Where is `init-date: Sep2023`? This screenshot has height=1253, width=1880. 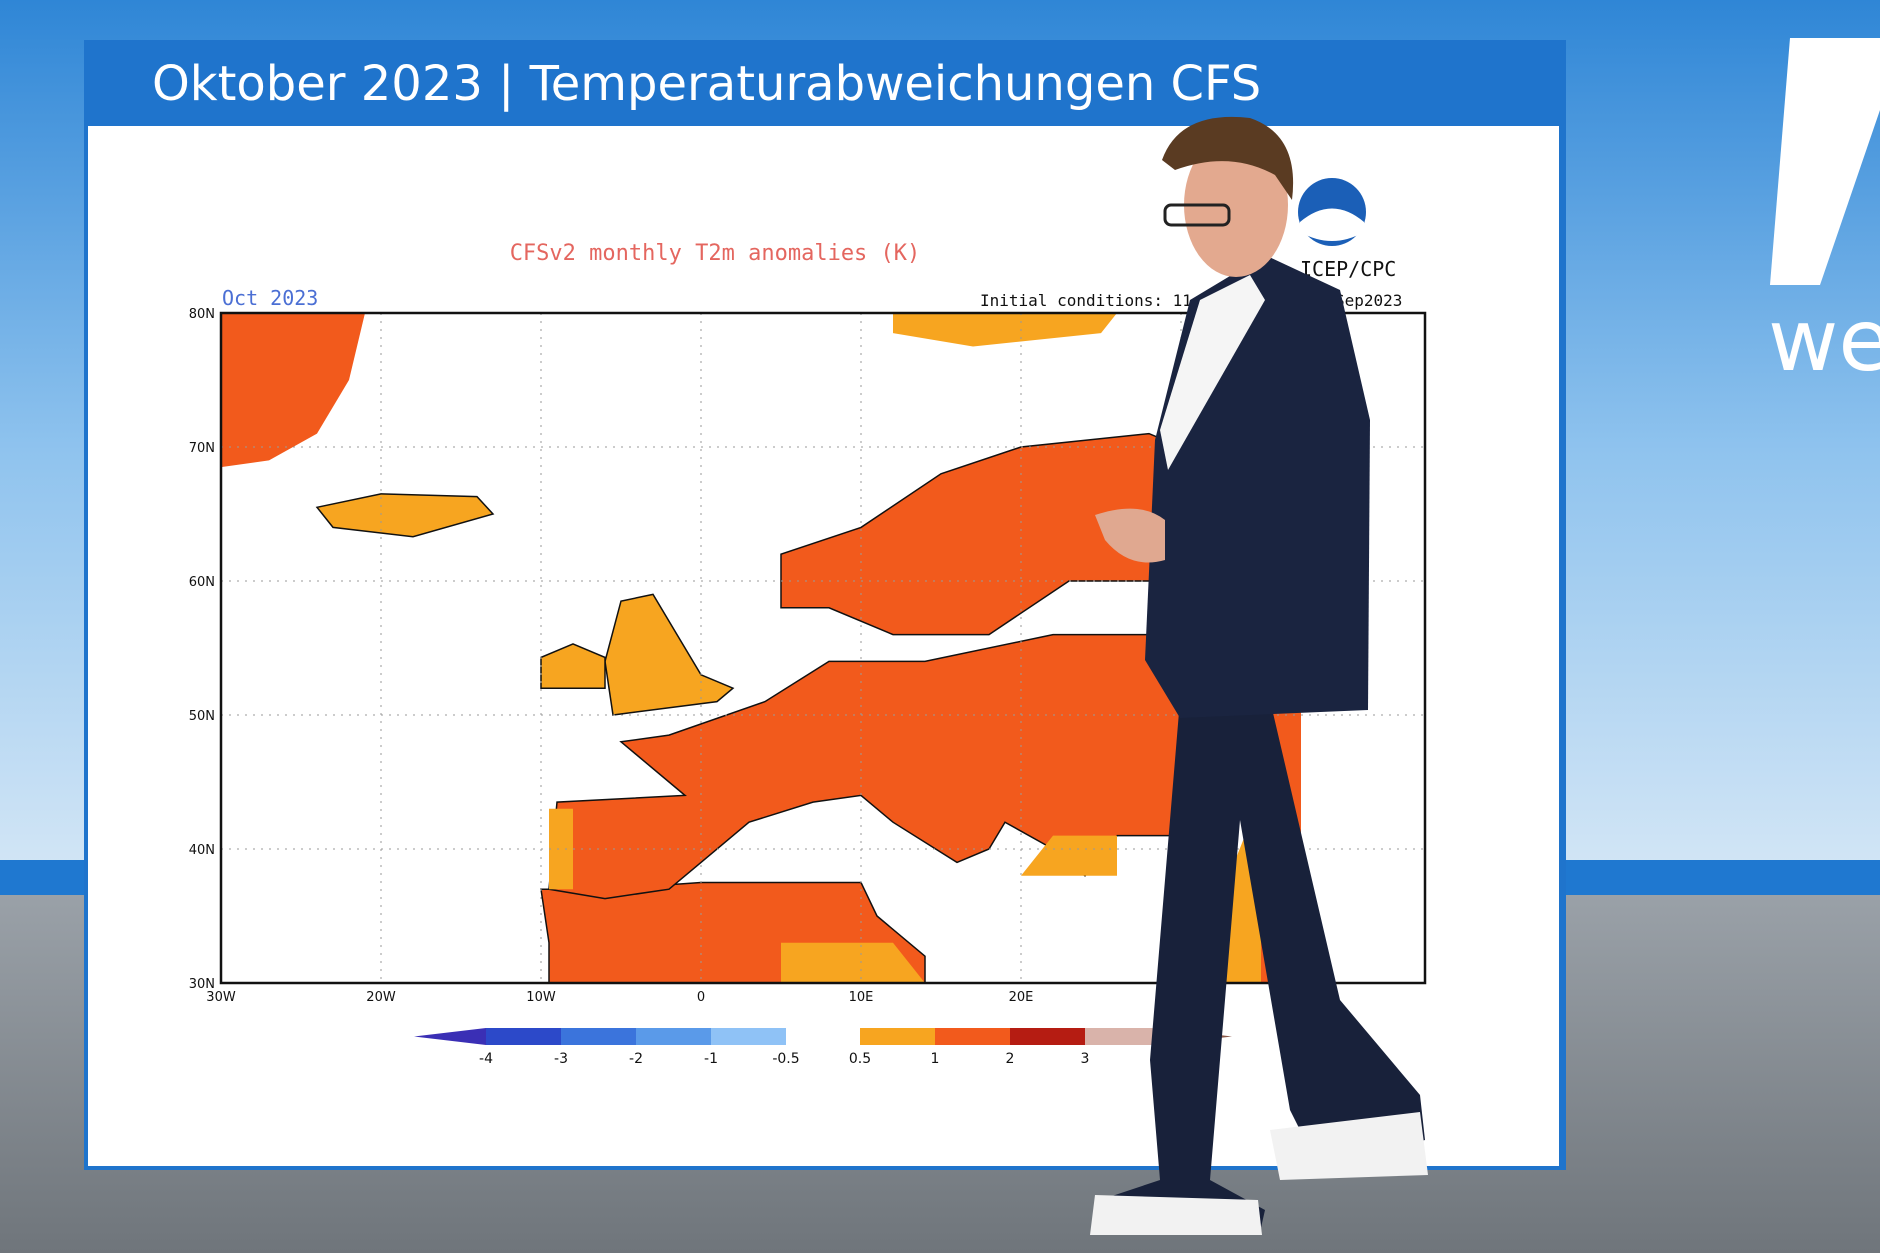
init-date: Sep2023 is located at coordinates (1368, 300).